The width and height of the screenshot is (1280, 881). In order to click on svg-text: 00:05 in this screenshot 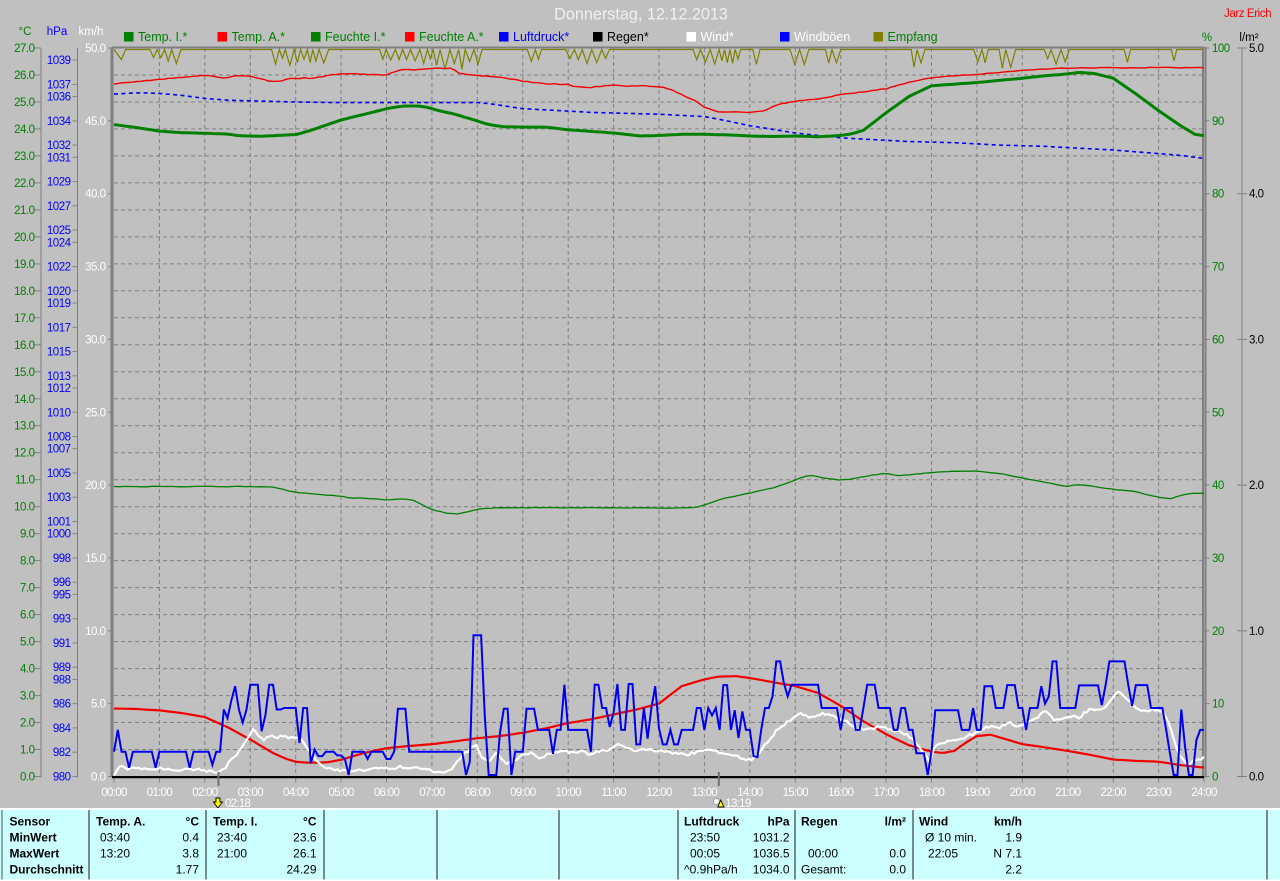, I will do `click(705, 854)`.